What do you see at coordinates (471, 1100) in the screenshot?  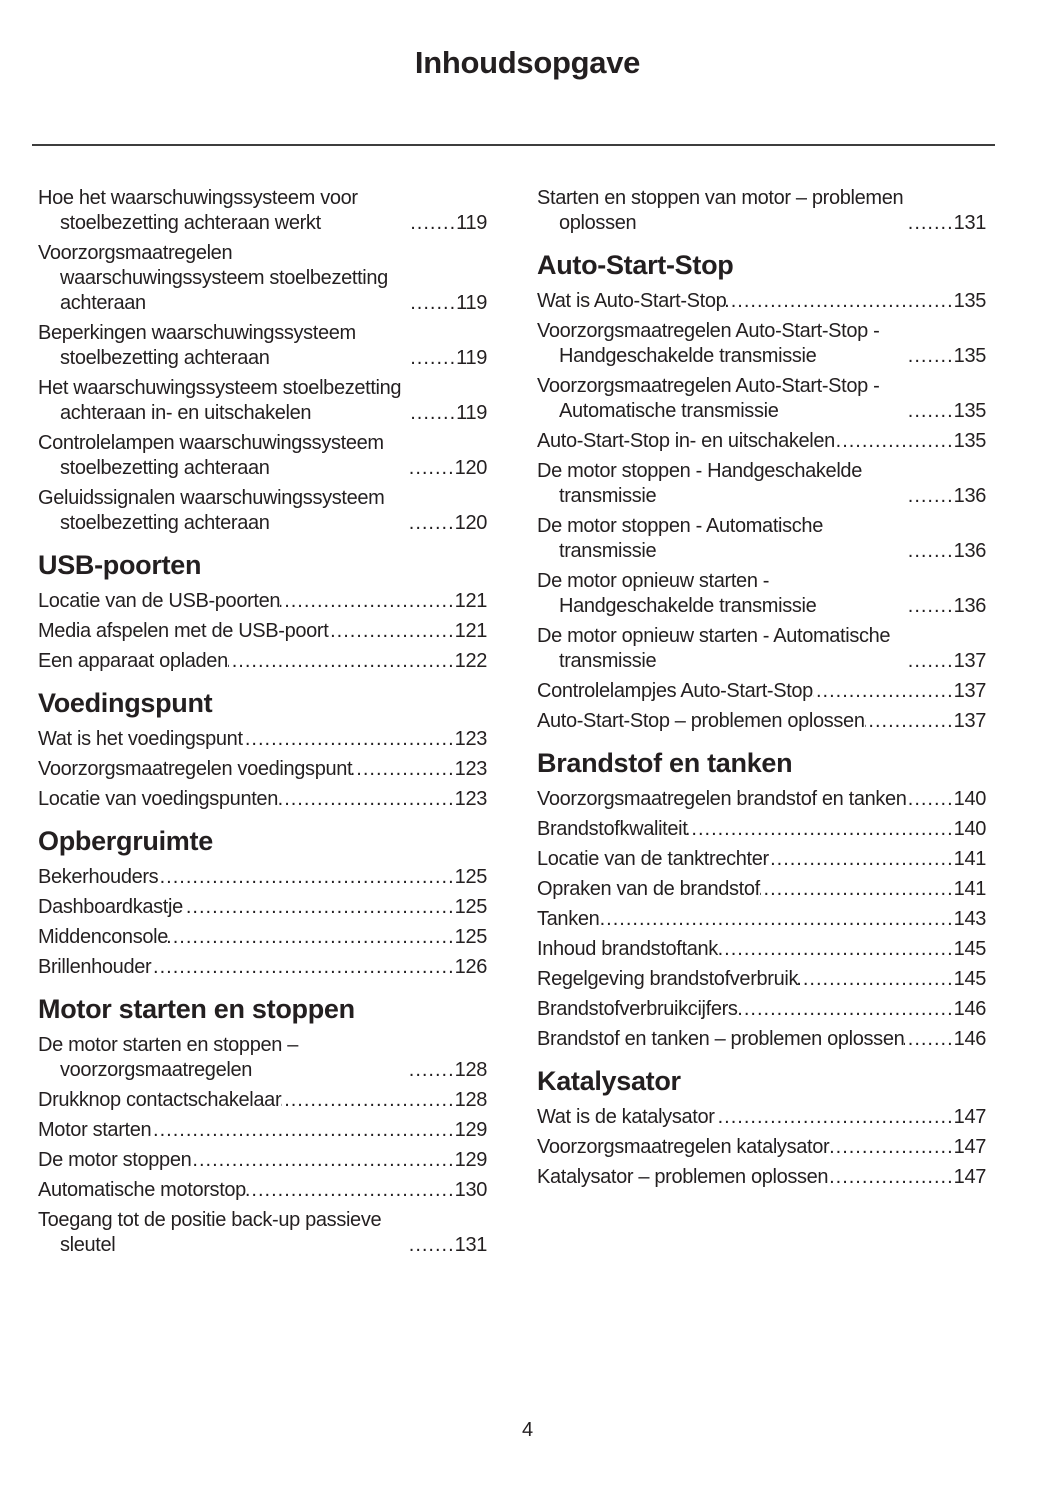 I see `toc-entry-page-number: 128` at bounding box center [471, 1100].